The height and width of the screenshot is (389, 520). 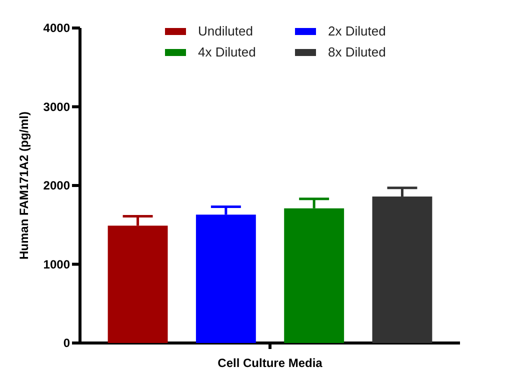 What do you see at coordinates (56, 107) in the screenshot?
I see `y-tick-label: 3000` at bounding box center [56, 107].